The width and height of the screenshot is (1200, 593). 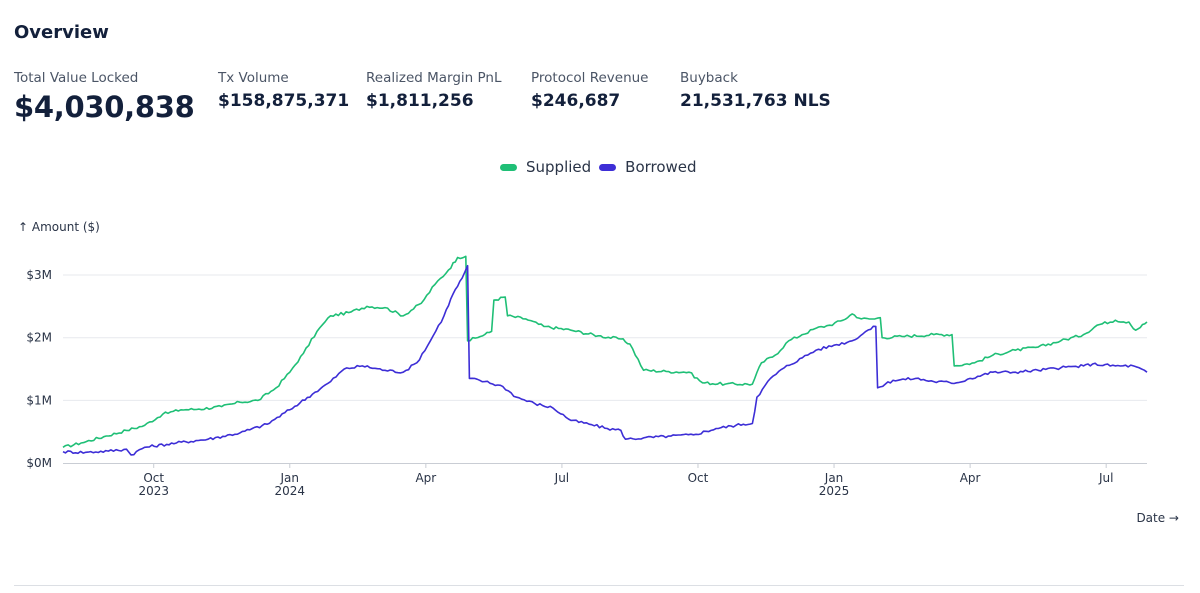 I want to click on stat-protocol-revenue: Protocol Revenue $246,687, so click(x=590, y=90).